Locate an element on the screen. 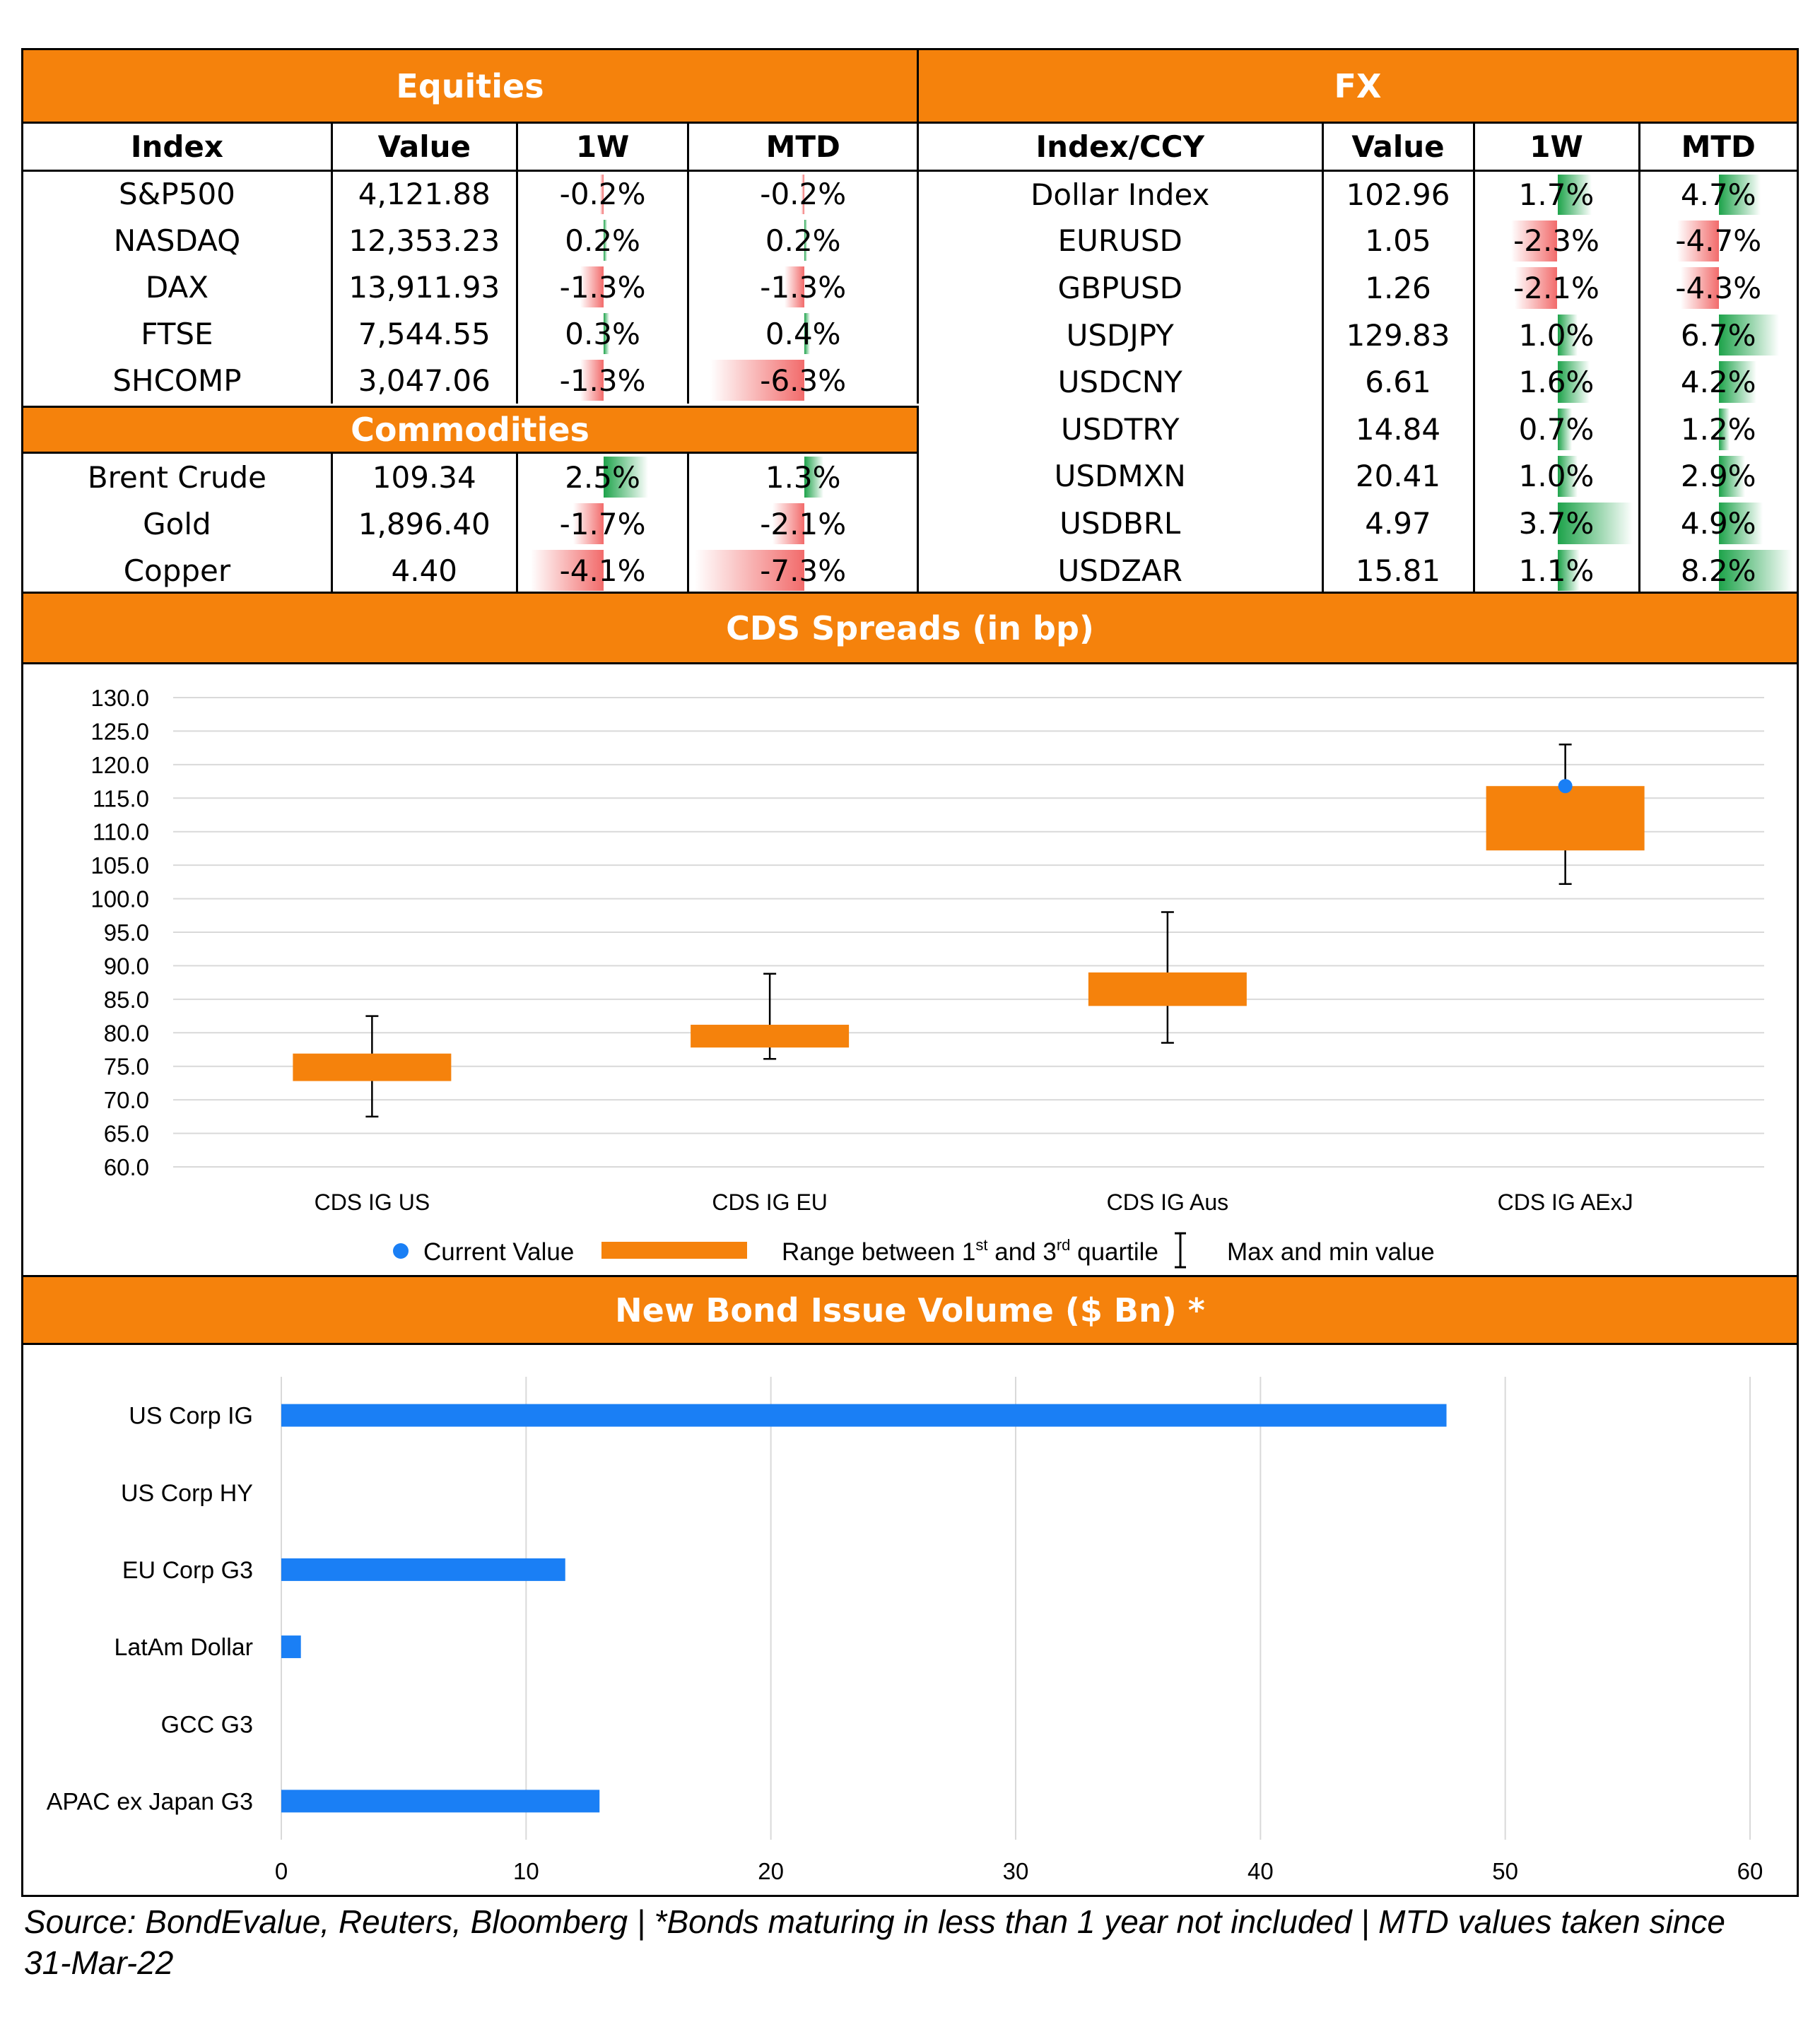 This screenshot has width=1820, height=2027. category-label: CDS IG Aus is located at coordinates (1168, 1202).